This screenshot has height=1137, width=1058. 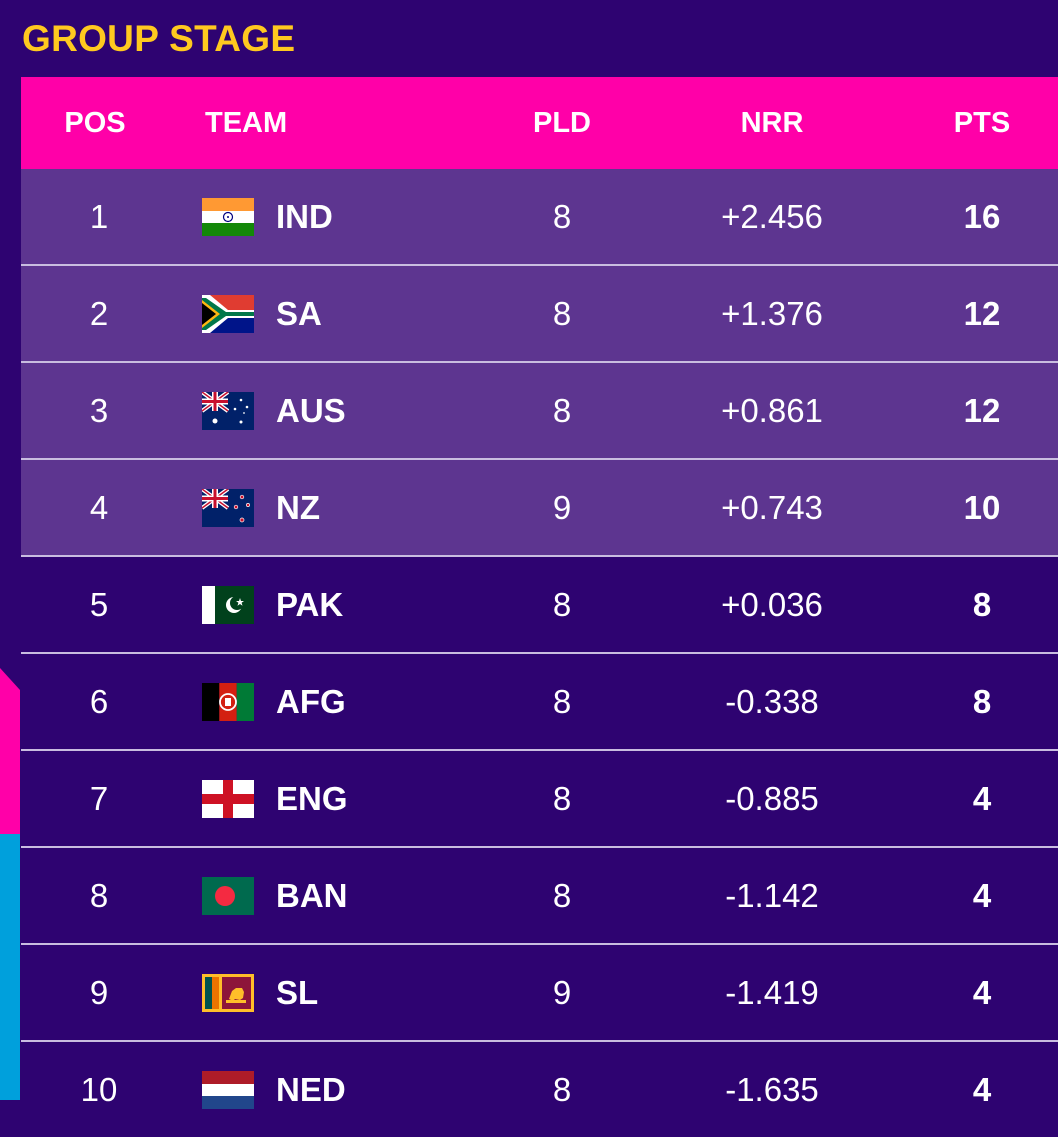 What do you see at coordinates (99, 701) in the screenshot?
I see `row-pos: 6` at bounding box center [99, 701].